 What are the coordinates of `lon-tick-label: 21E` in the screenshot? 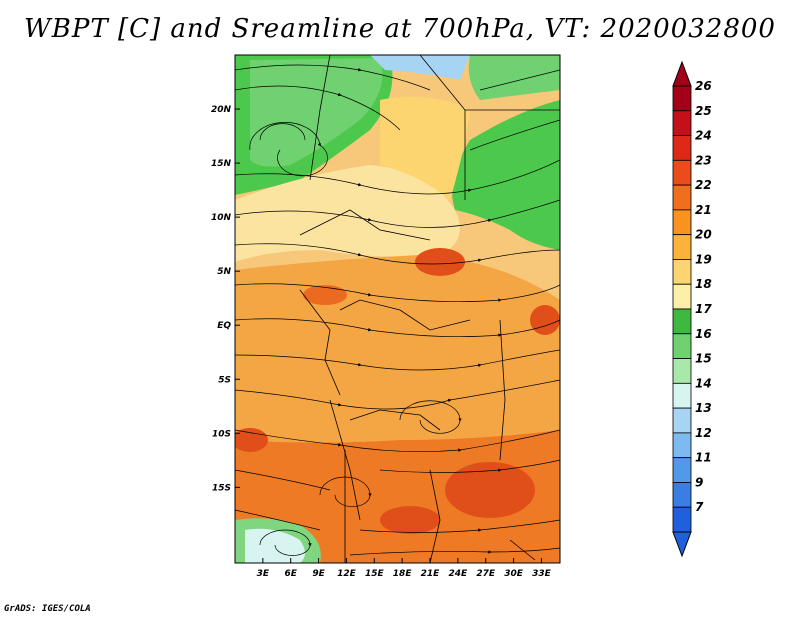 It's located at (431, 574).